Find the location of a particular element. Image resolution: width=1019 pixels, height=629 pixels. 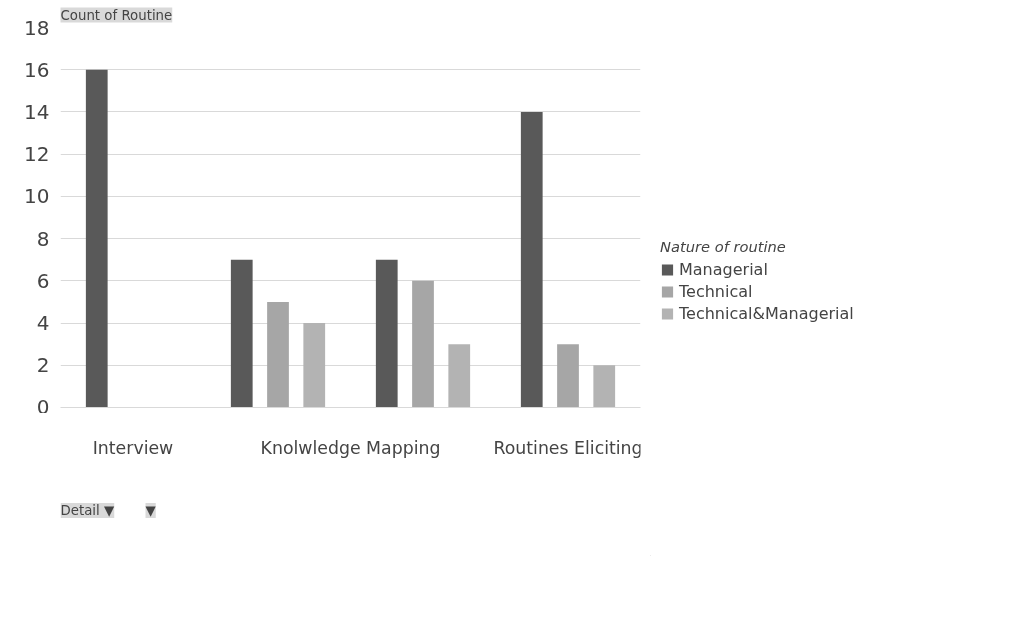

y-tick-label: 4 is located at coordinates (43, 323).